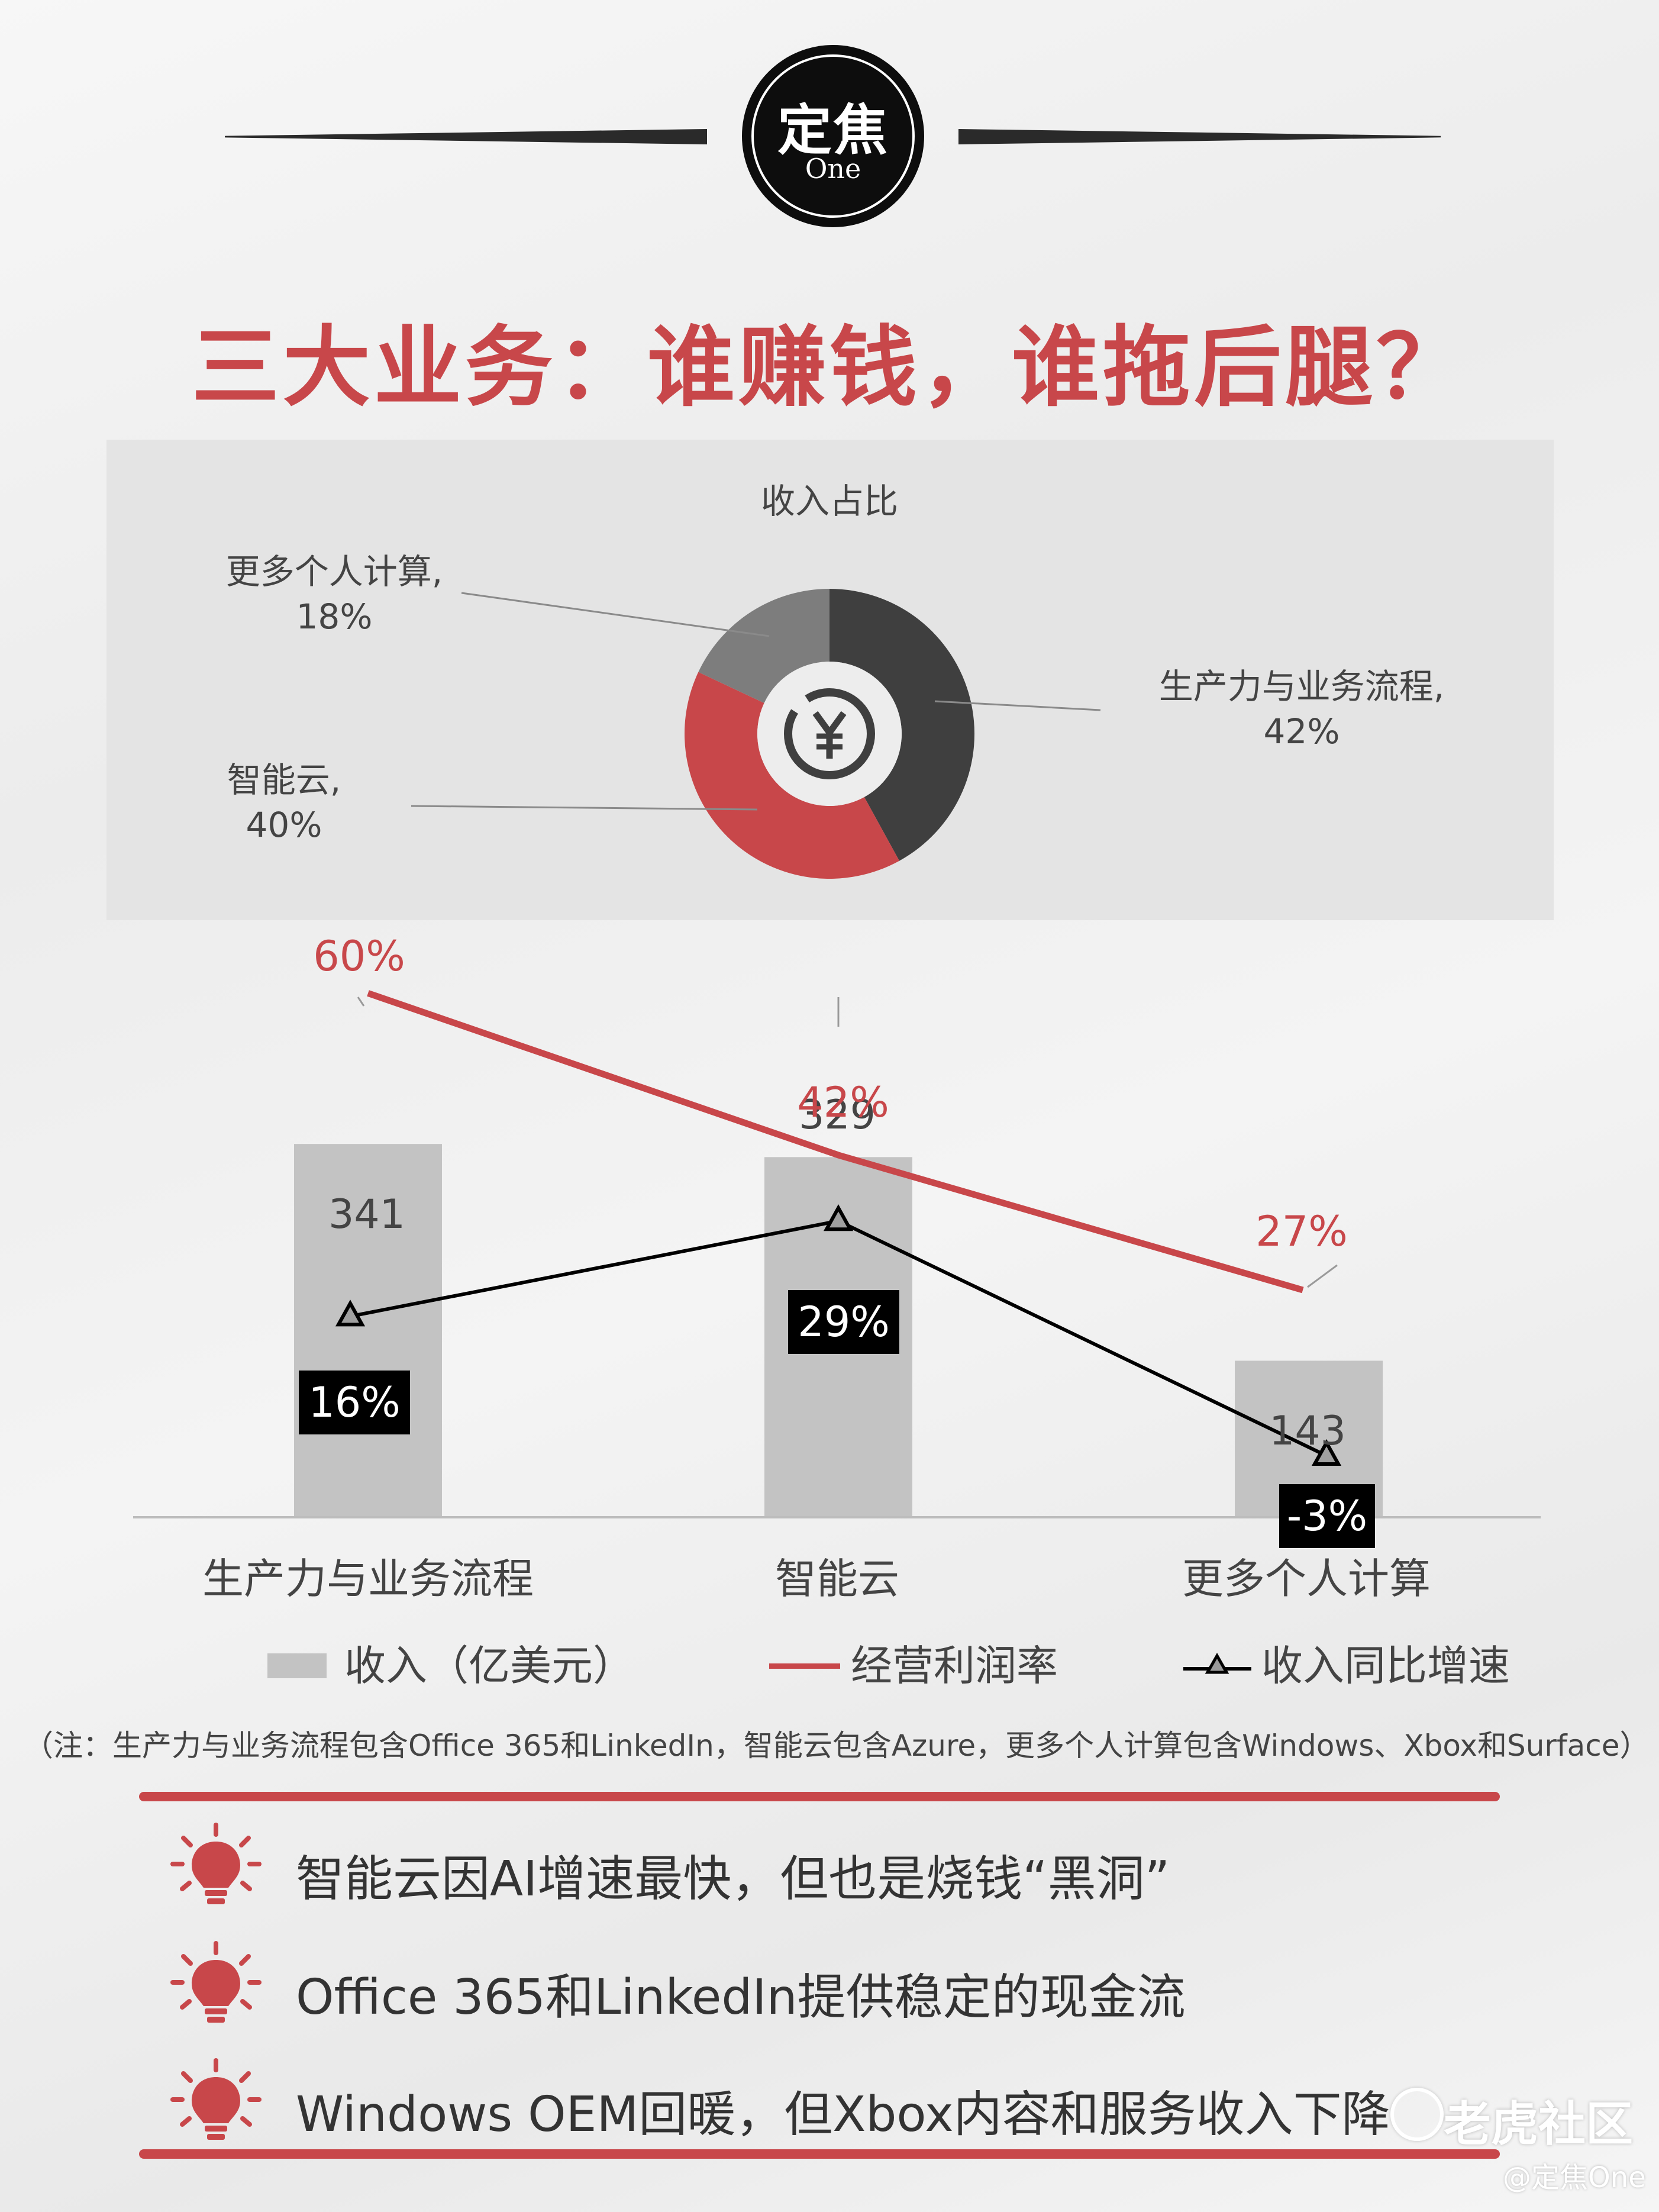 The height and width of the screenshot is (2212, 1659). What do you see at coordinates (354, 1402) in the screenshot?
I see `growth-value-label: 16%` at bounding box center [354, 1402].